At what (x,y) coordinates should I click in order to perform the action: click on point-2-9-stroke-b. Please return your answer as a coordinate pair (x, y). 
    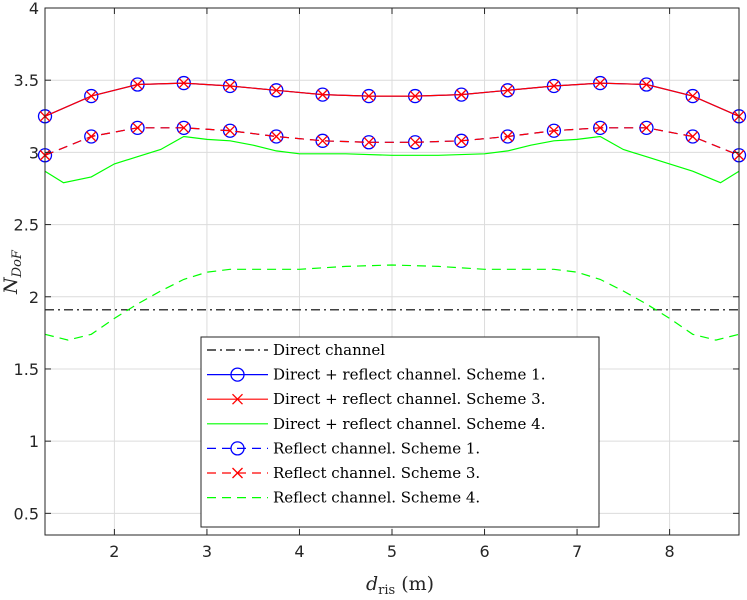
    Looking at the image, I should click on (461, 95).